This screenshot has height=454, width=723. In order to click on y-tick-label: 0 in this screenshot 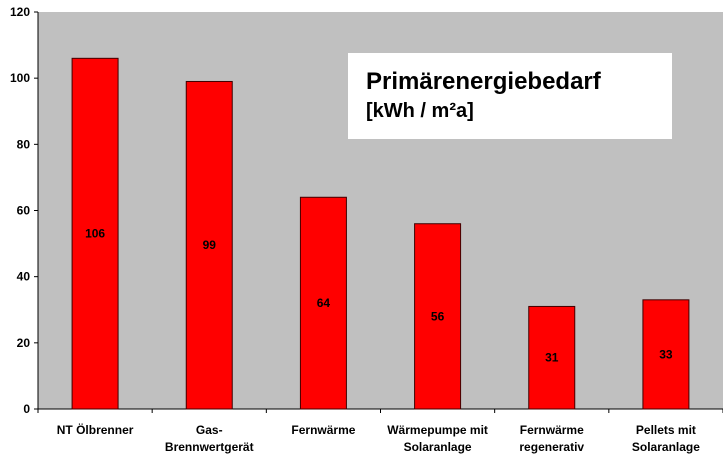, I will do `click(26, 409)`.